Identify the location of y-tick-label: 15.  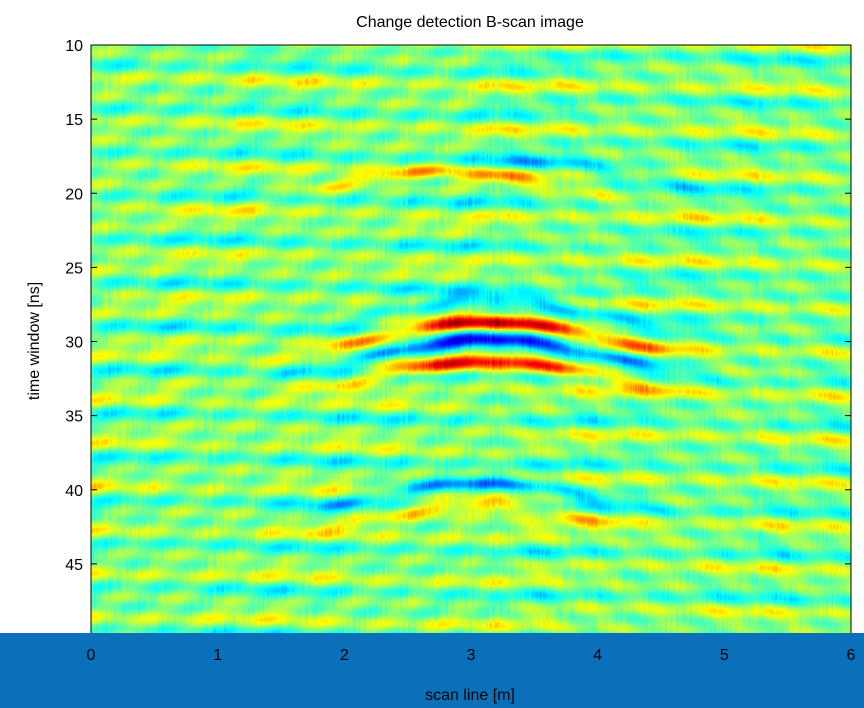
(74, 120).